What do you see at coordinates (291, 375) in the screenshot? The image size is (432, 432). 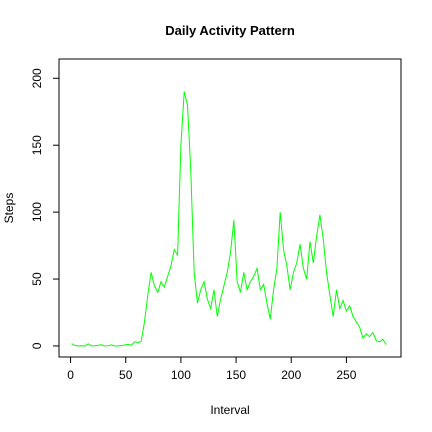 I see `x-tick-label: 200` at bounding box center [291, 375].